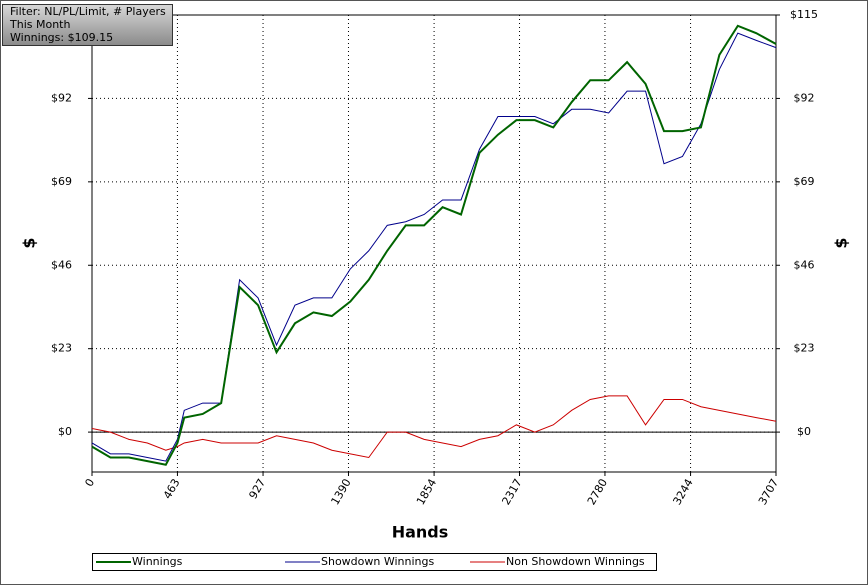 This screenshot has width=868, height=585. Describe the element at coordinates (804, 264) in the screenshot. I see `y2-tick-label: $46` at that location.